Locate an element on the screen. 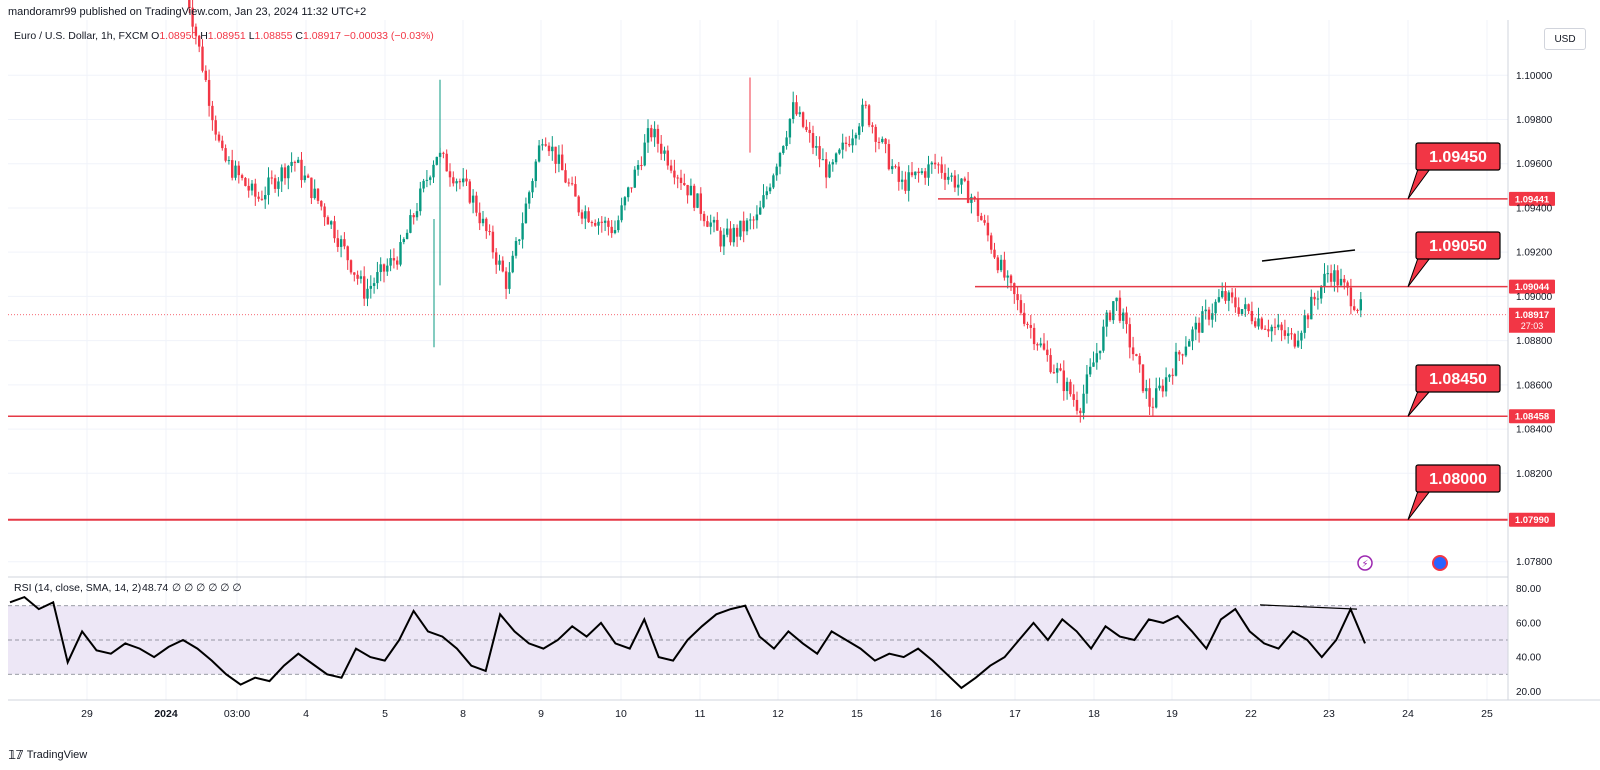 The image size is (1600, 770). level-price-tag is located at coordinates (1532, 416).